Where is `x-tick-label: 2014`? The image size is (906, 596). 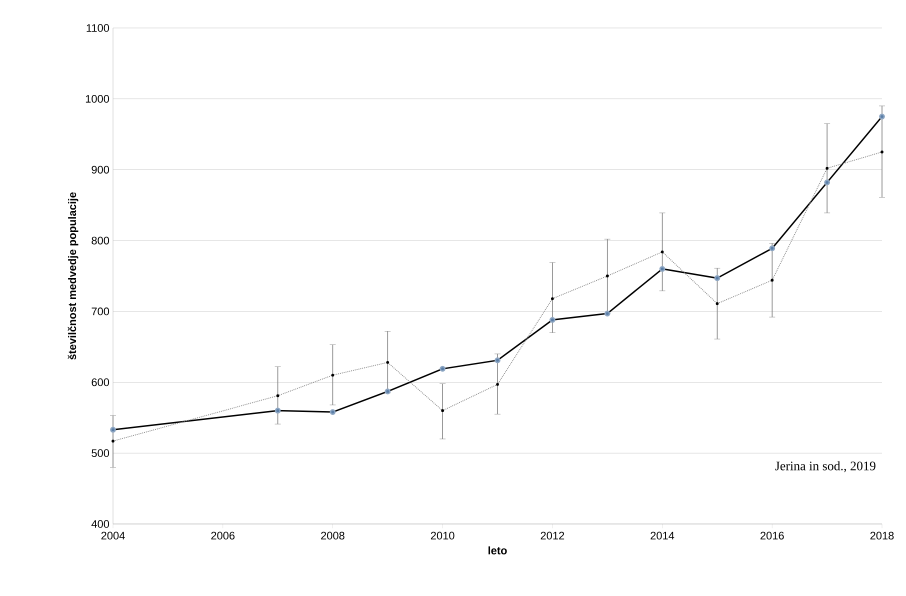
x-tick-label: 2014 is located at coordinates (662, 536).